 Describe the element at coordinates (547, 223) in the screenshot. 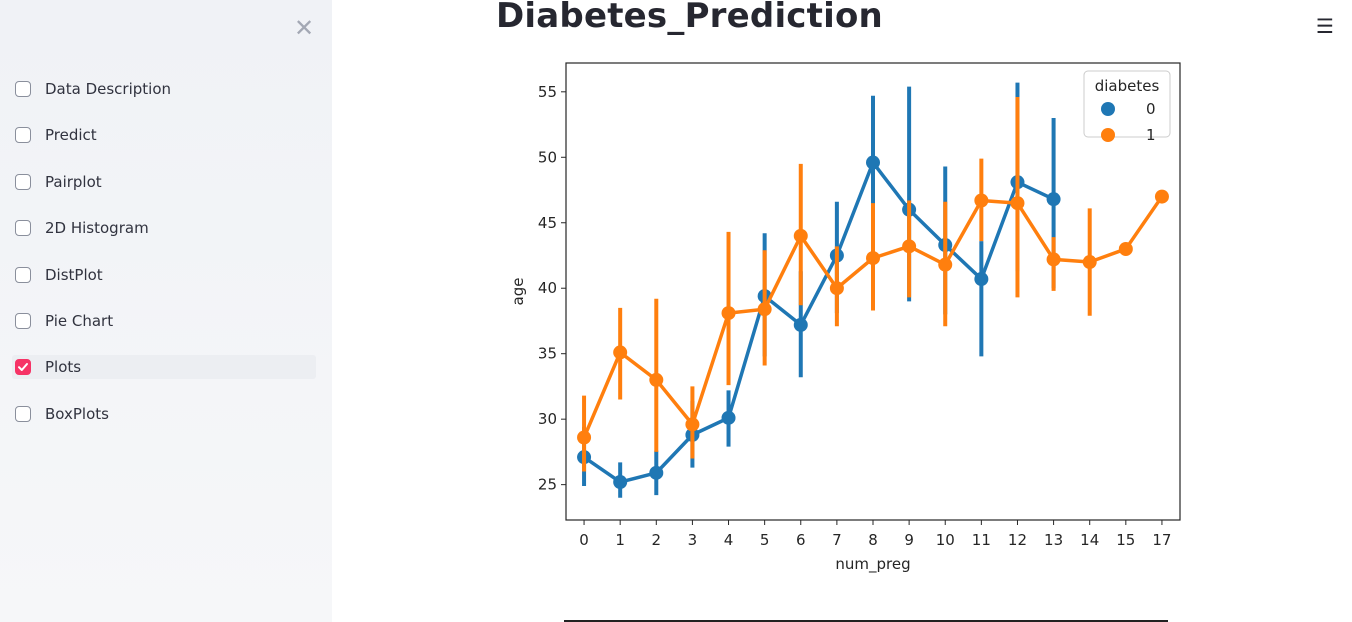

I see `y-tick-label: 45` at that location.